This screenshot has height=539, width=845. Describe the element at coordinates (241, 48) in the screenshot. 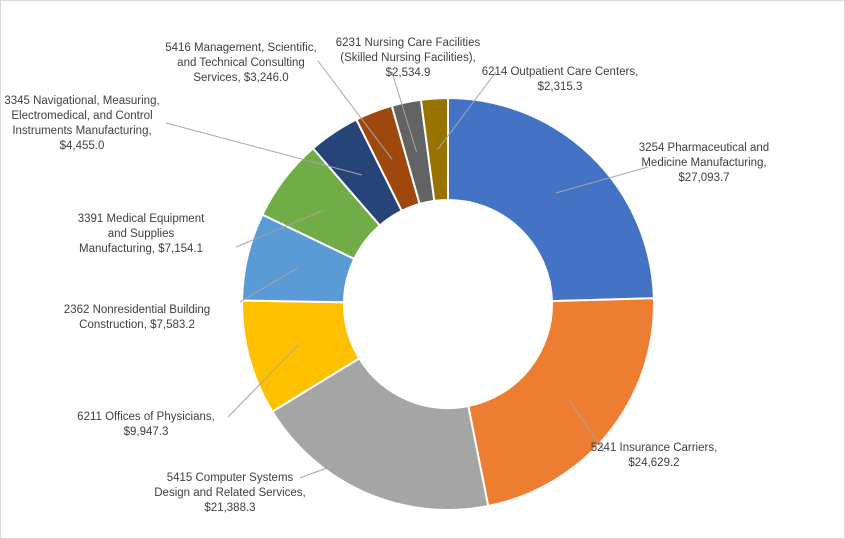

I see `data-label-line: 5416 Management, Scientific,` at that location.